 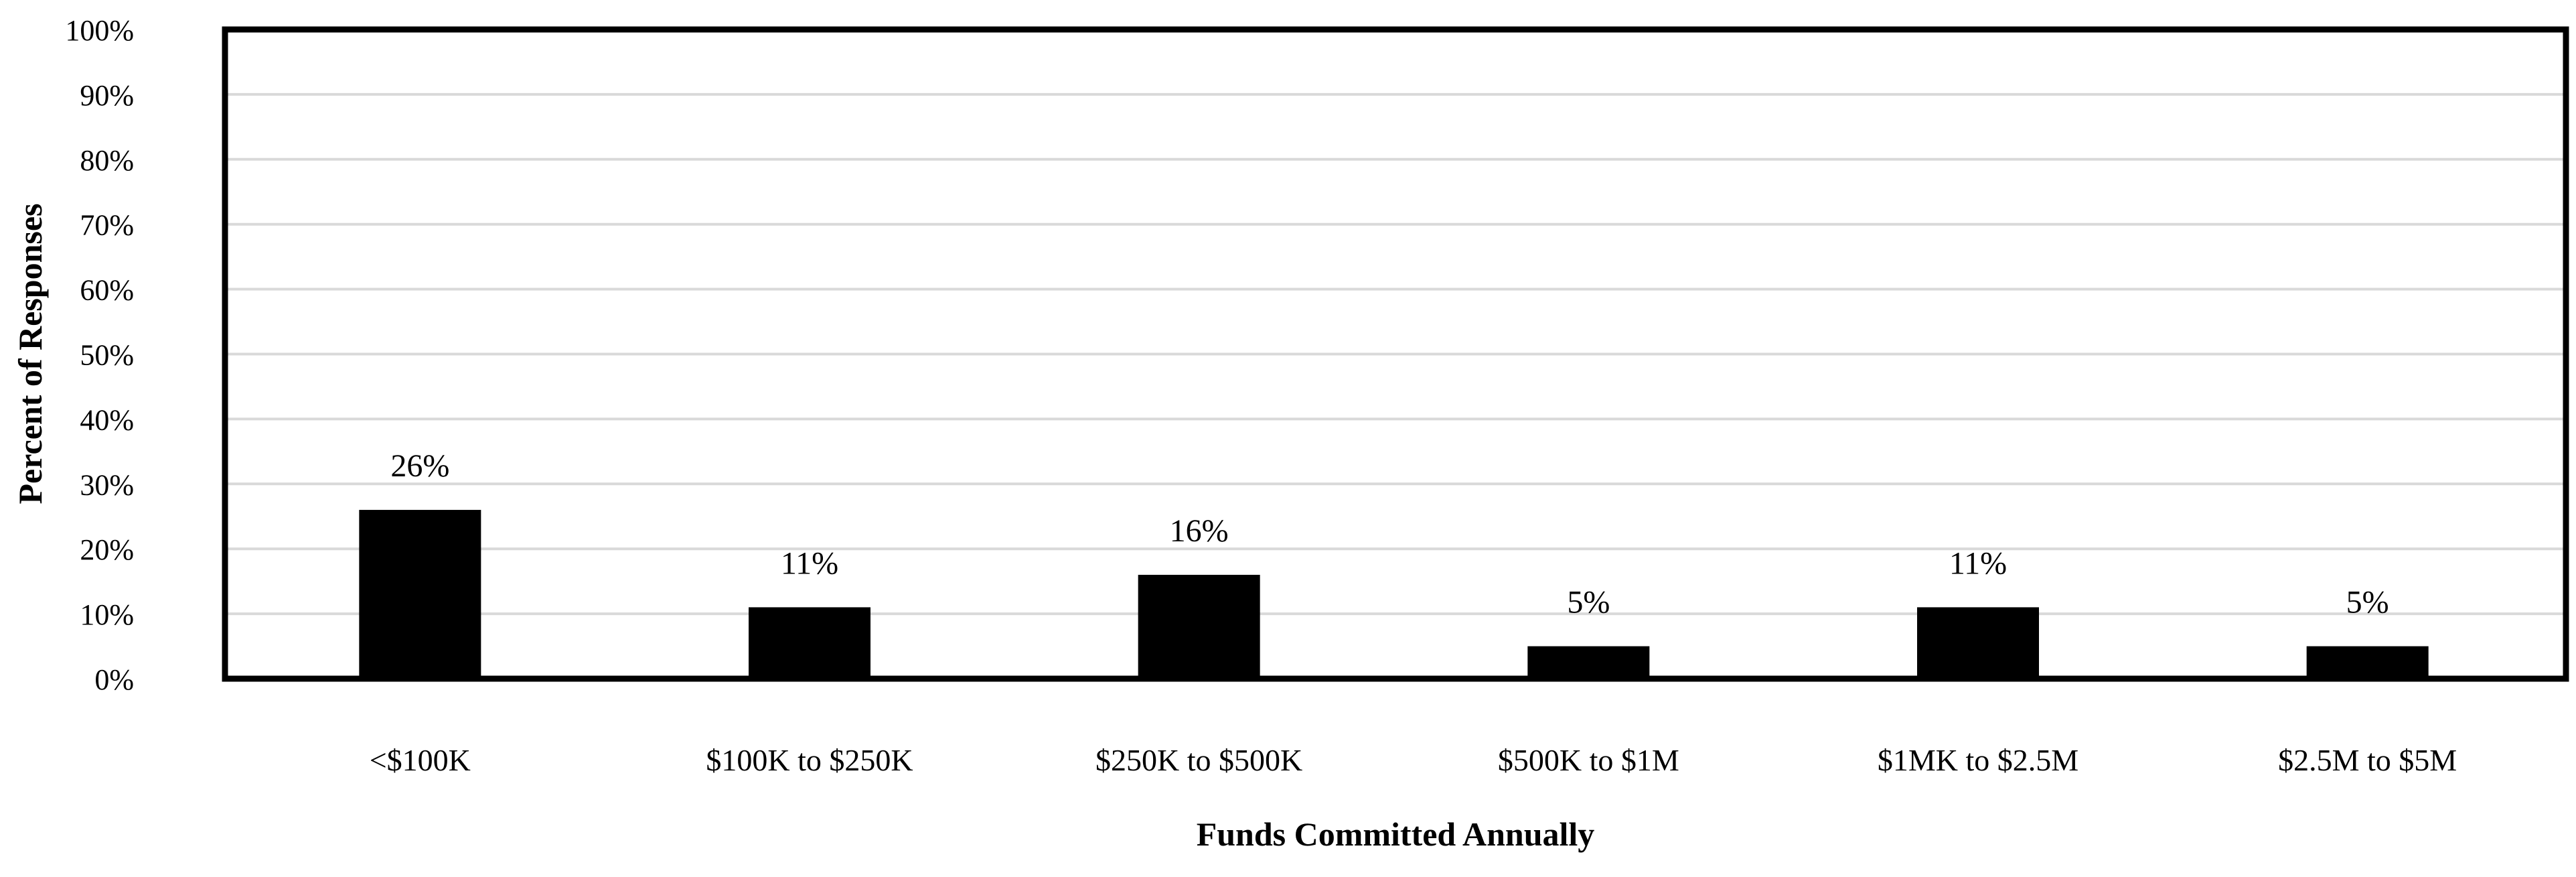 What do you see at coordinates (1198, 760) in the screenshot?
I see `x-tick-label: $250K to $500K` at bounding box center [1198, 760].